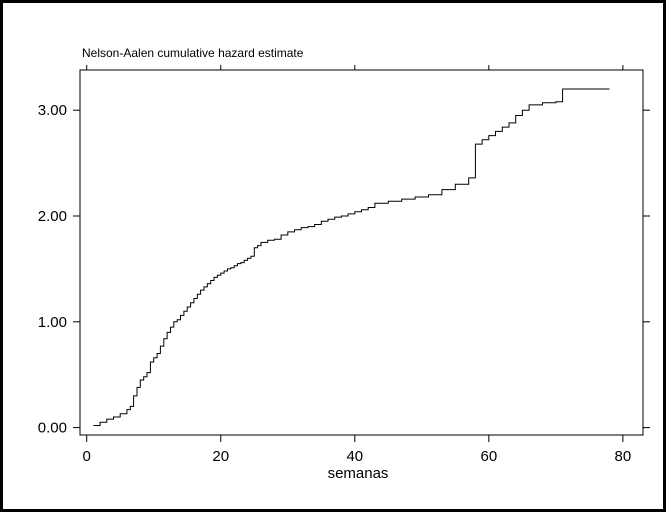 This screenshot has width=666, height=512. What do you see at coordinates (87, 456) in the screenshot?
I see `x-tick-label: 0` at bounding box center [87, 456].